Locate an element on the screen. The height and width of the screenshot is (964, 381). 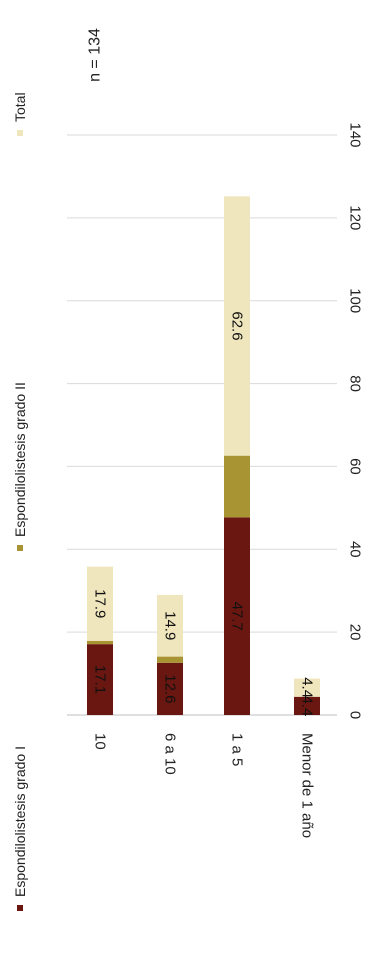
tick-label-140: 140 is located at coordinates (355, 134).